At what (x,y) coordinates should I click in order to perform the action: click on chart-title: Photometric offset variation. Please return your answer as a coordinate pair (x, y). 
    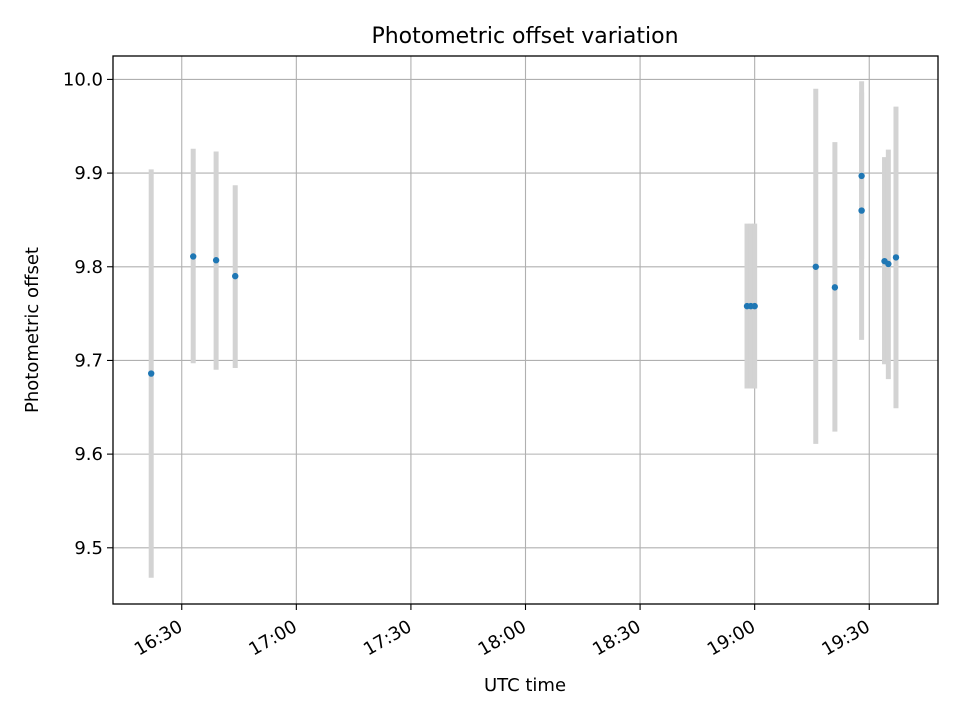
    Looking at the image, I should click on (524, 36).